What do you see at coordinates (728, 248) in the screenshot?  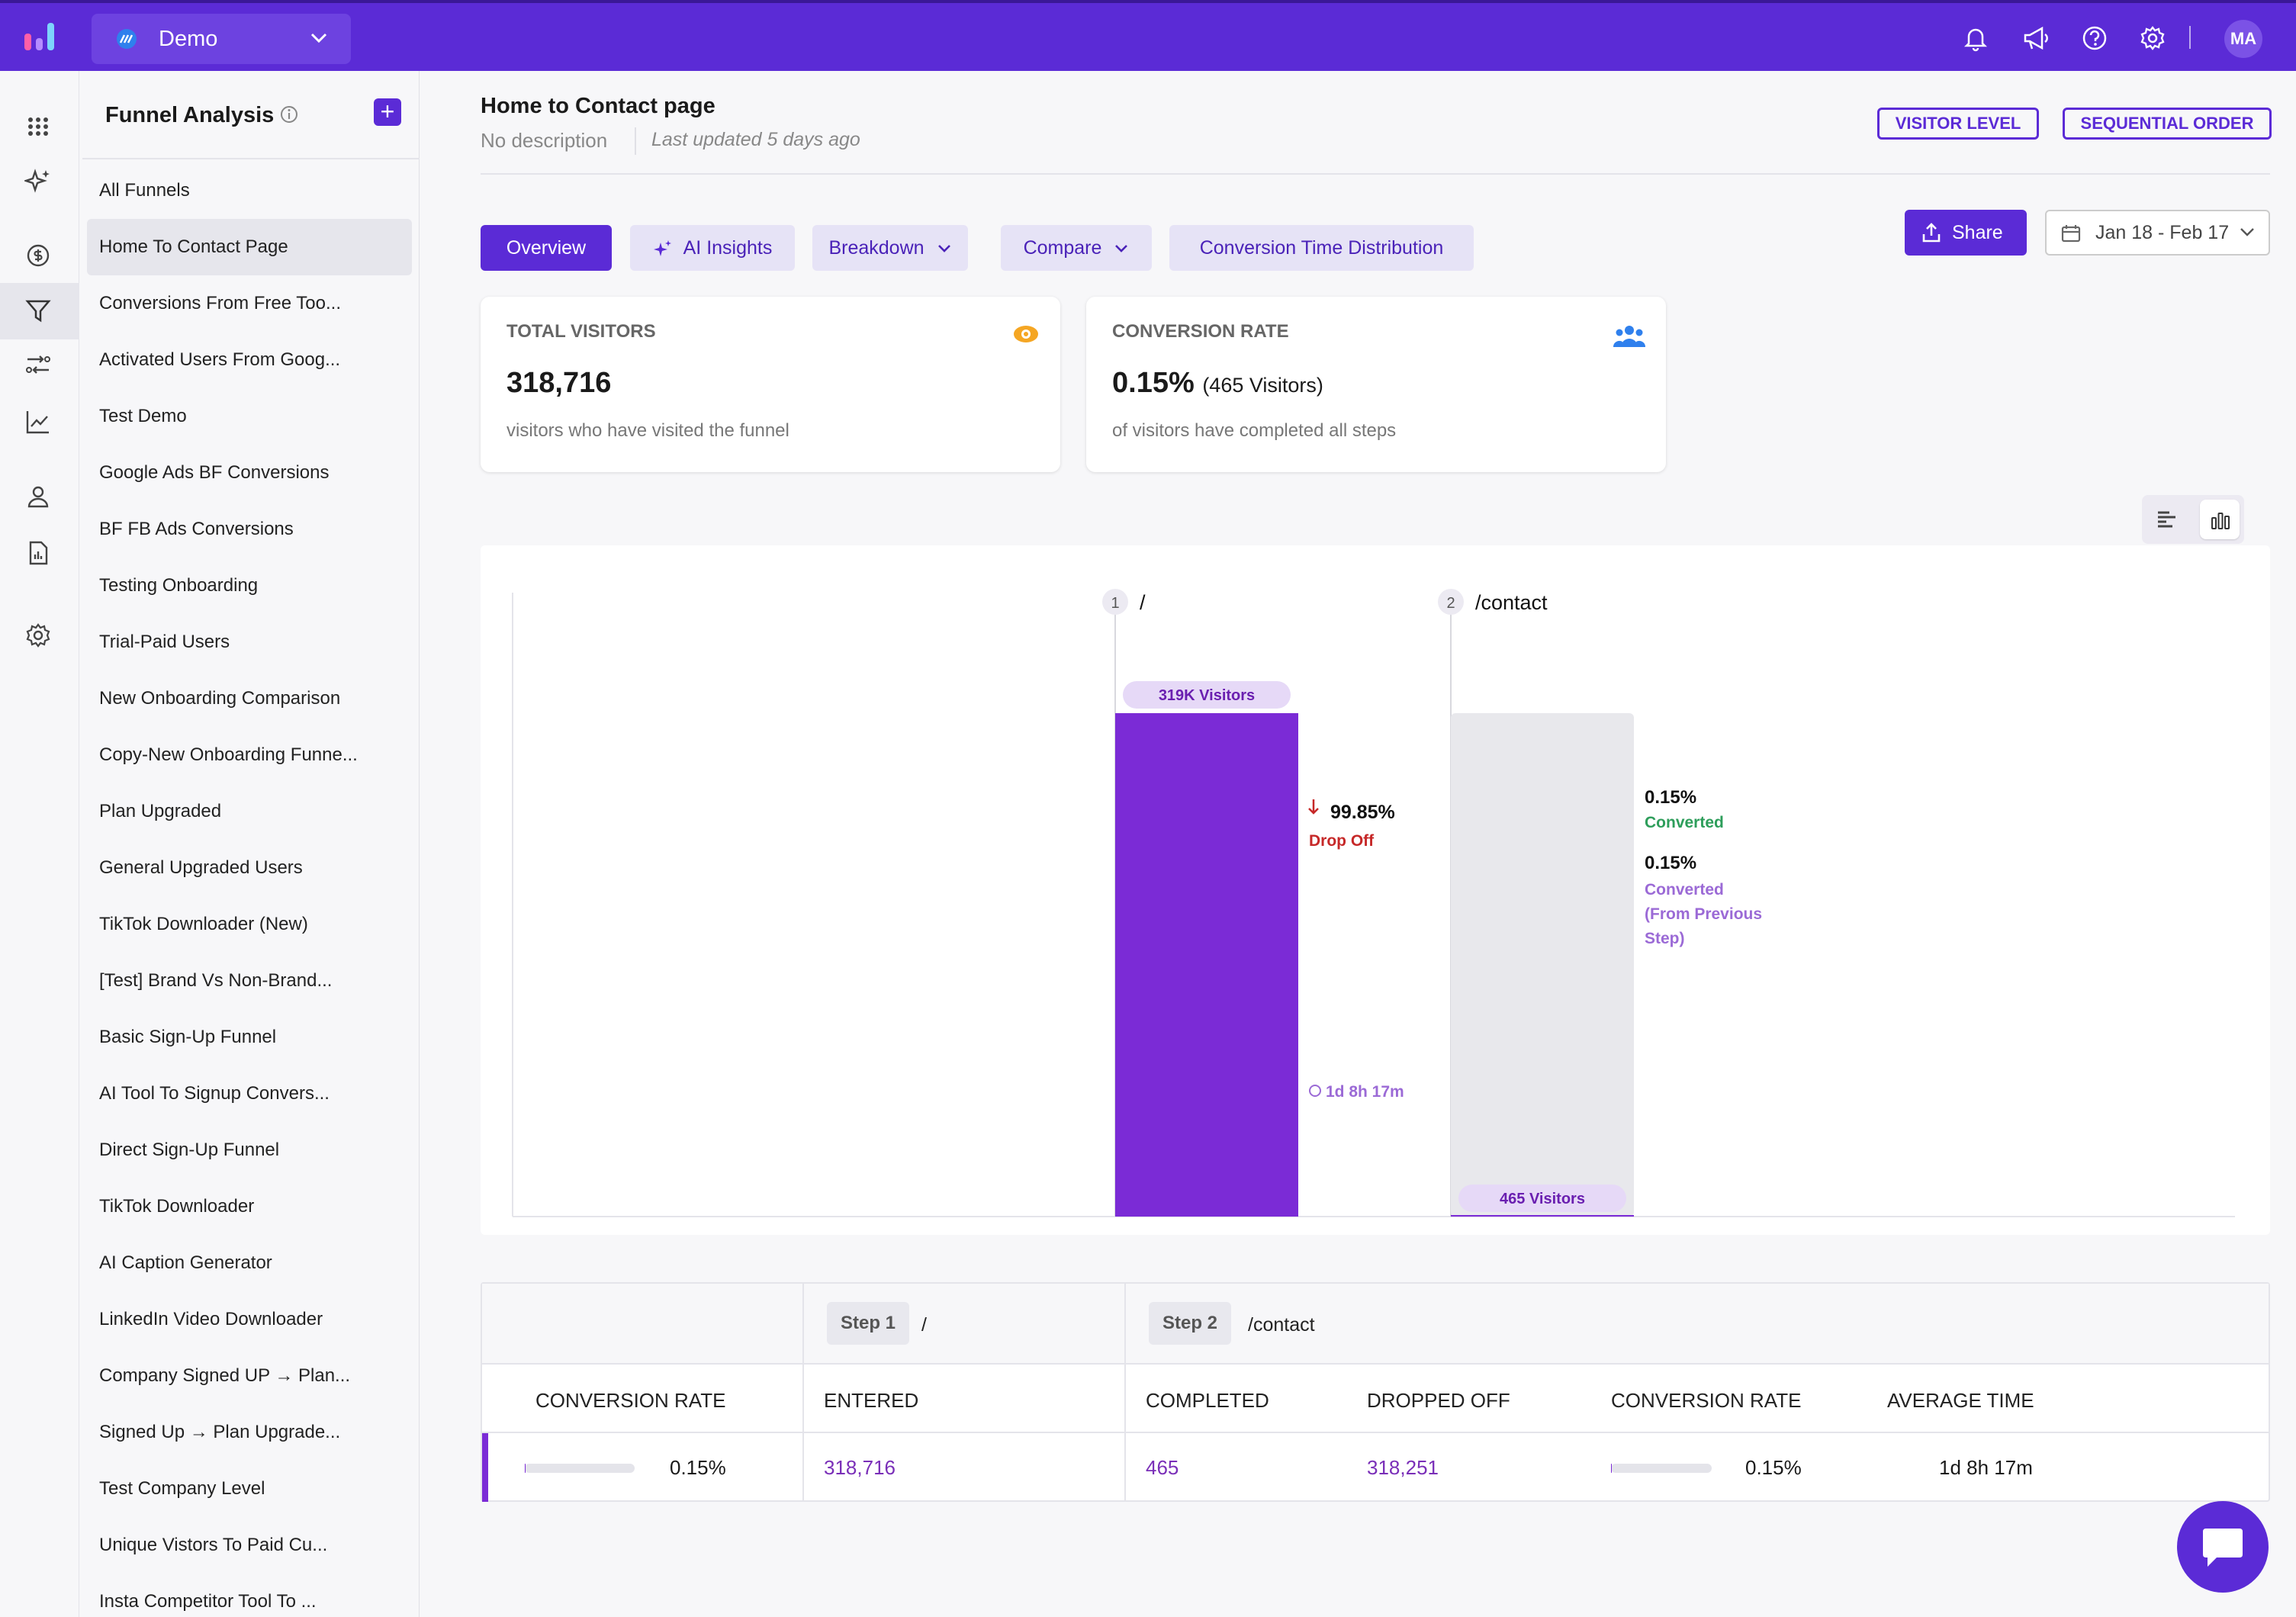 I see `tab-label: AI Insights` at bounding box center [728, 248].